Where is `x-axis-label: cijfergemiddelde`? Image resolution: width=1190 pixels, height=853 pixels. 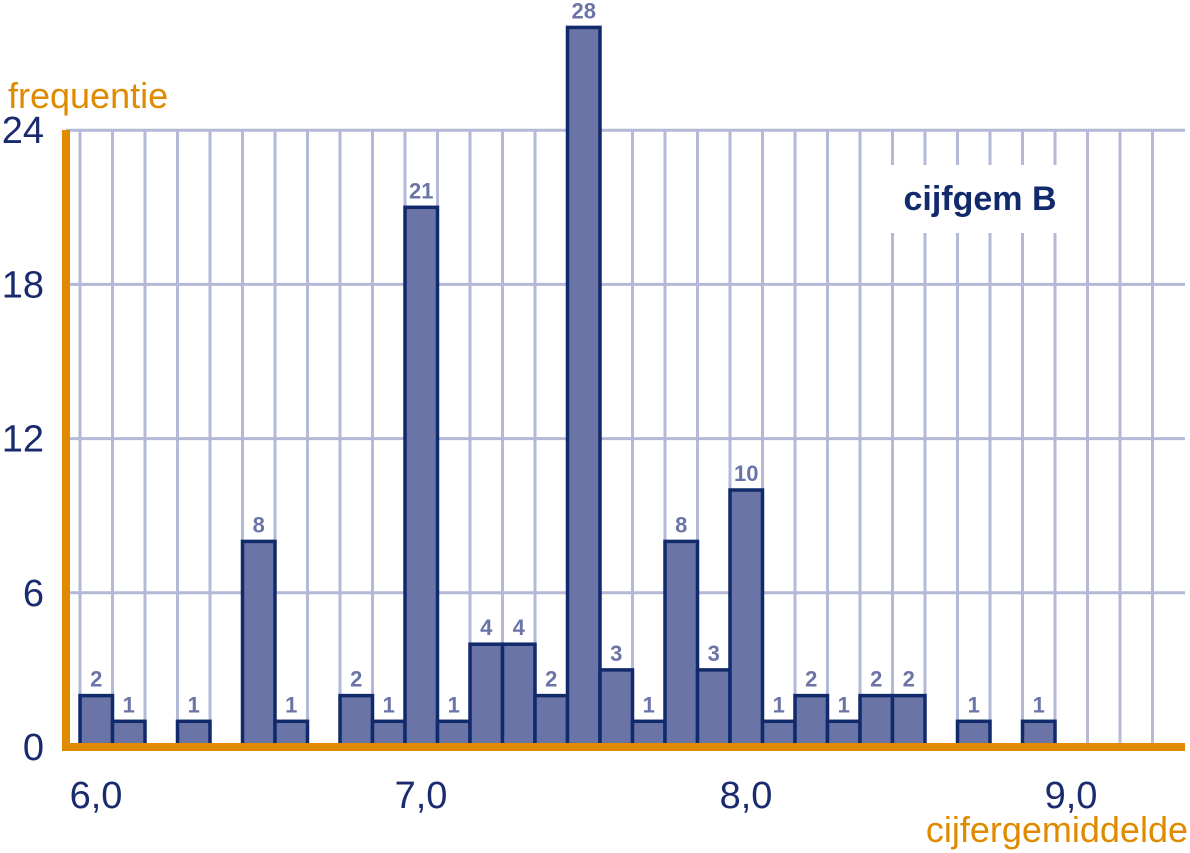 x-axis-label: cijfergemiddelde is located at coordinates (1057, 829).